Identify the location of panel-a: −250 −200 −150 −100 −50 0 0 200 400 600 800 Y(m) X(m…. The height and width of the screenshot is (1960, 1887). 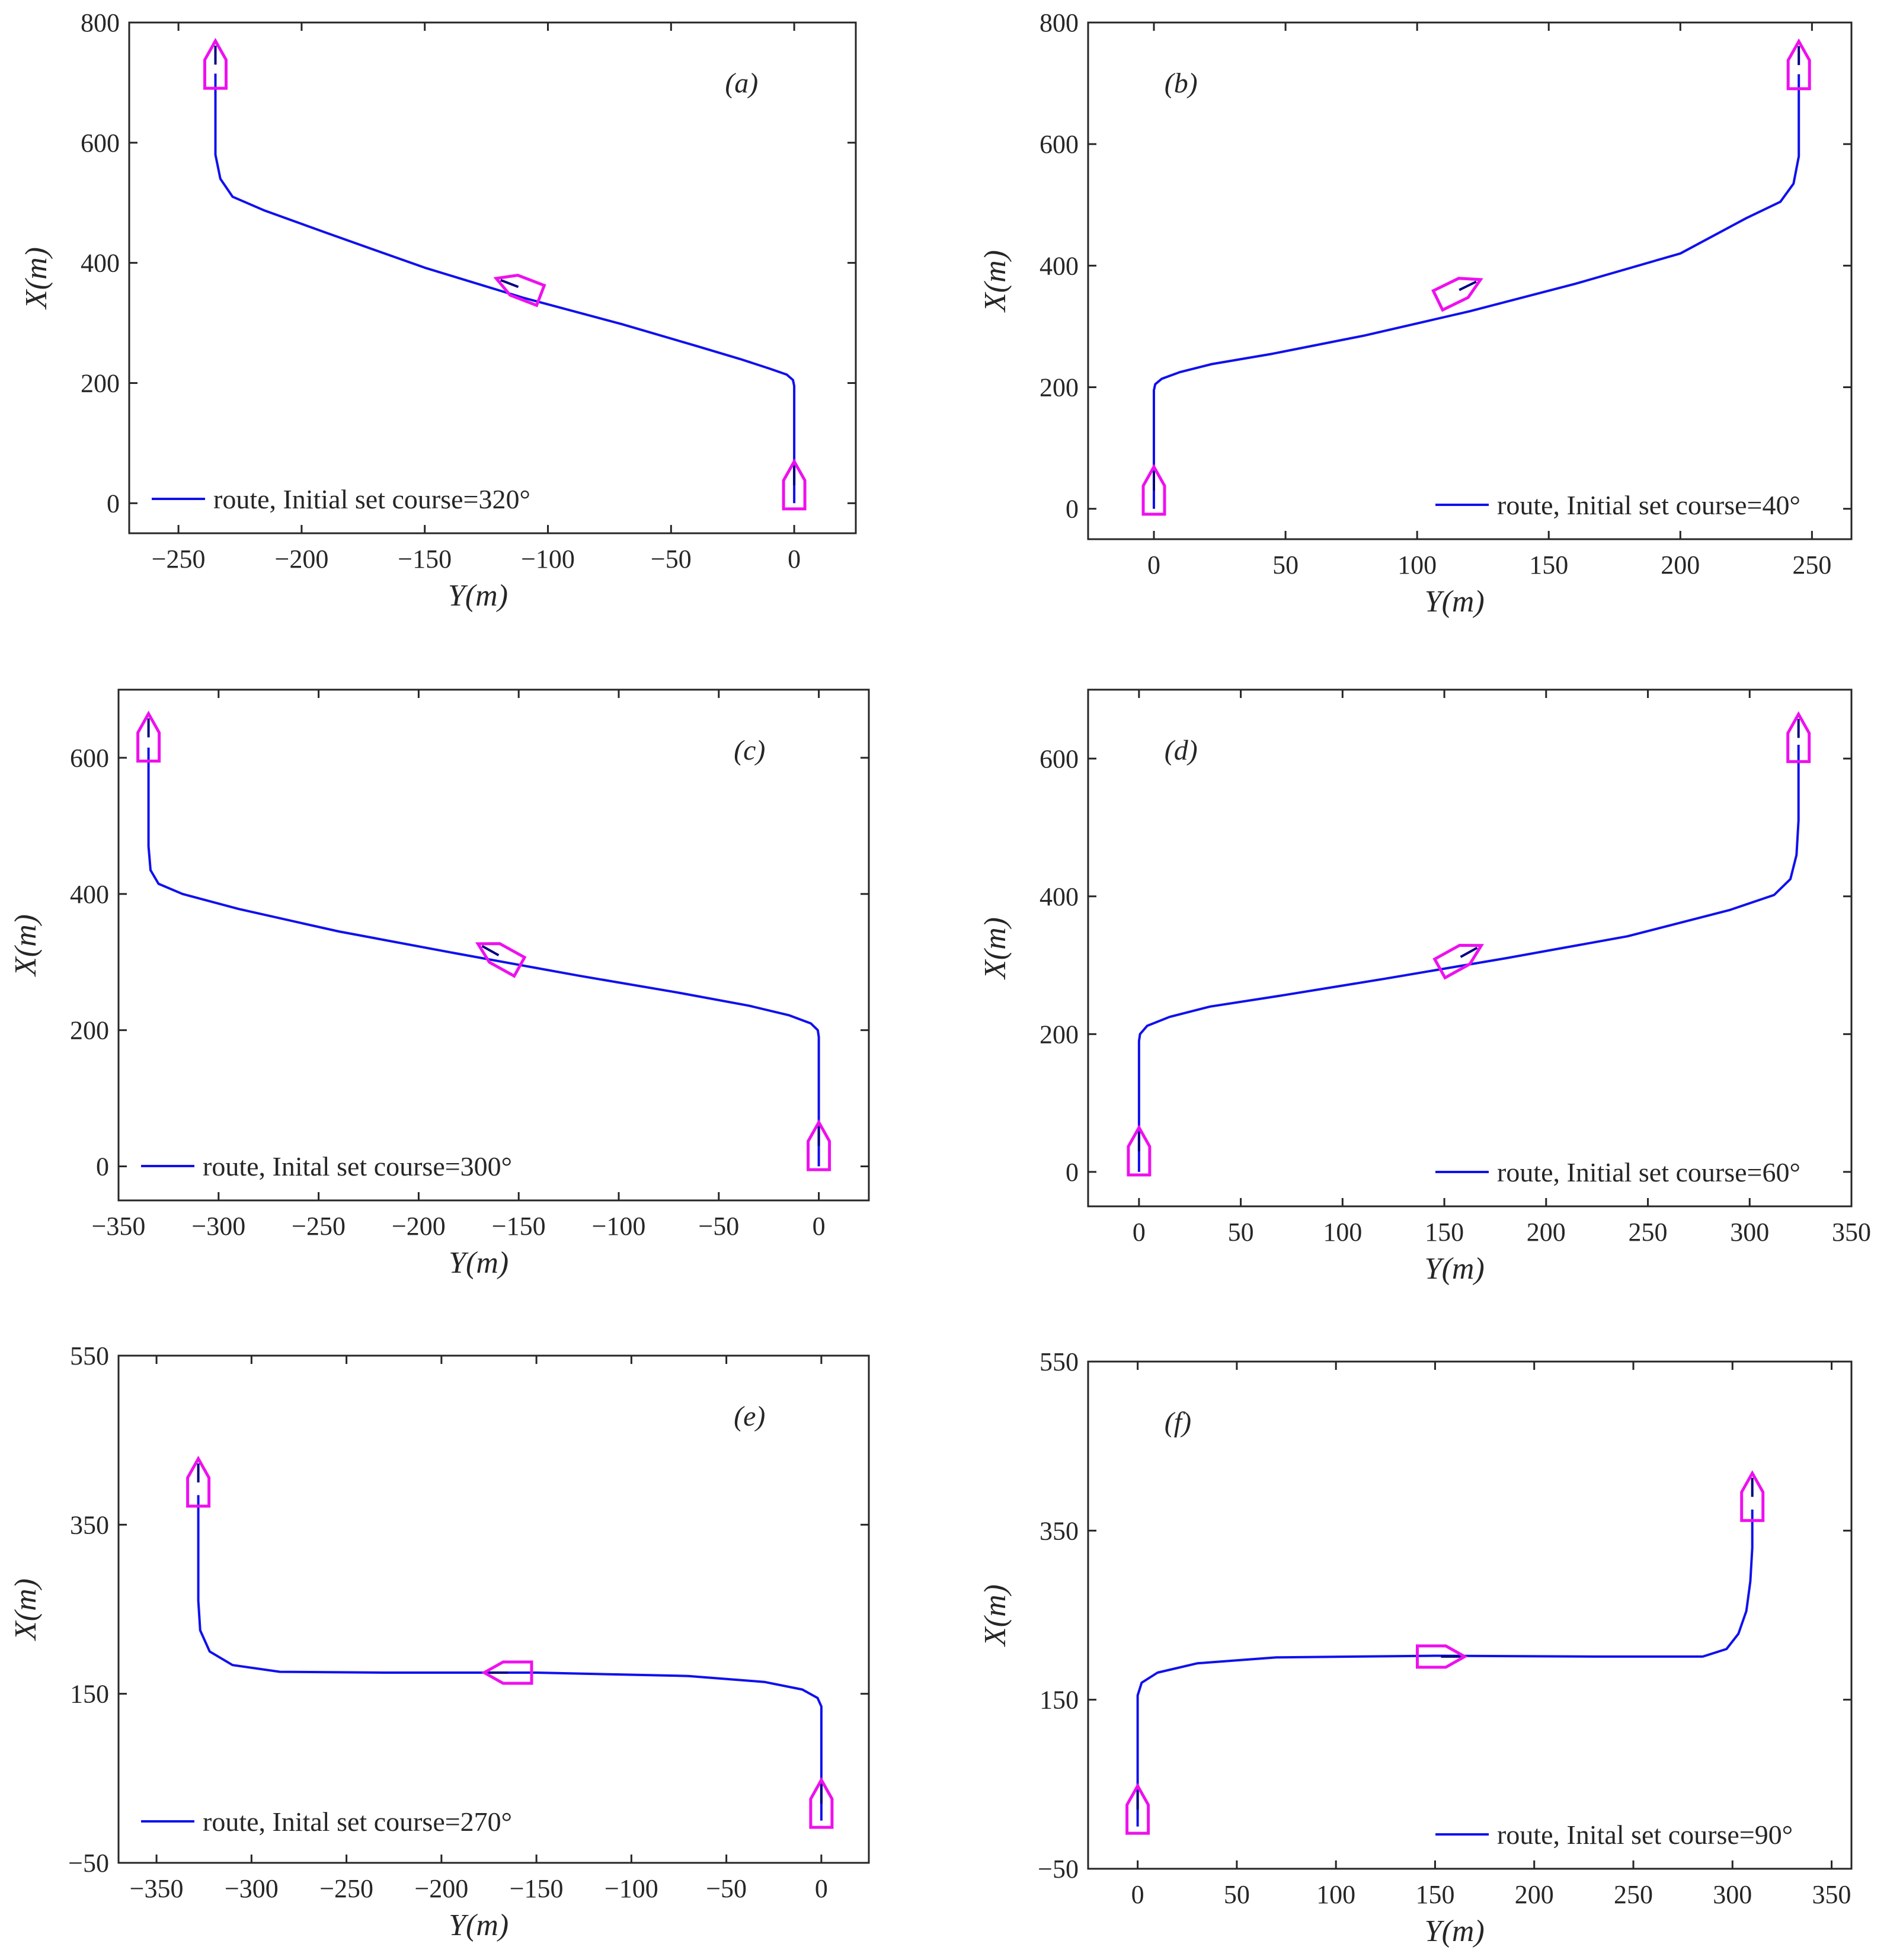
(439, 310).